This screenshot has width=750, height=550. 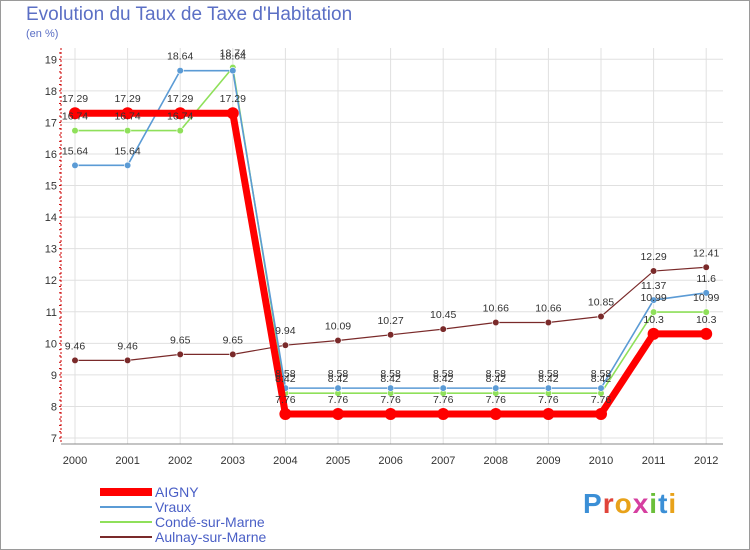 What do you see at coordinates (641, 503) in the screenshot?
I see `logo-letter: x` at bounding box center [641, 503].